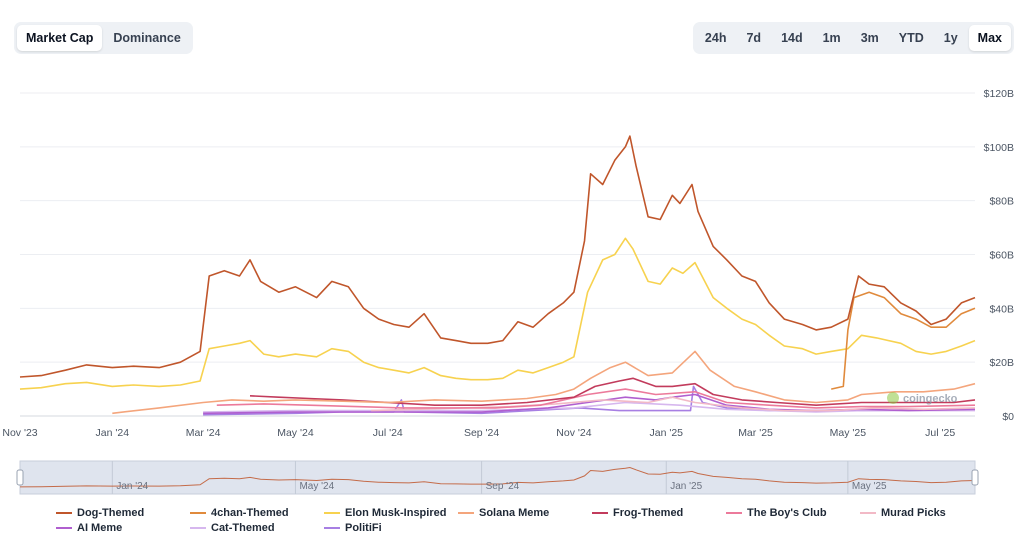 Image resolution: width=1024 pixels, height=549 pixels. What do you see at coordinates (1001, 256) in the screenshot?
I see `y-tick-label: $60B` at bounding box center [1001, 256].